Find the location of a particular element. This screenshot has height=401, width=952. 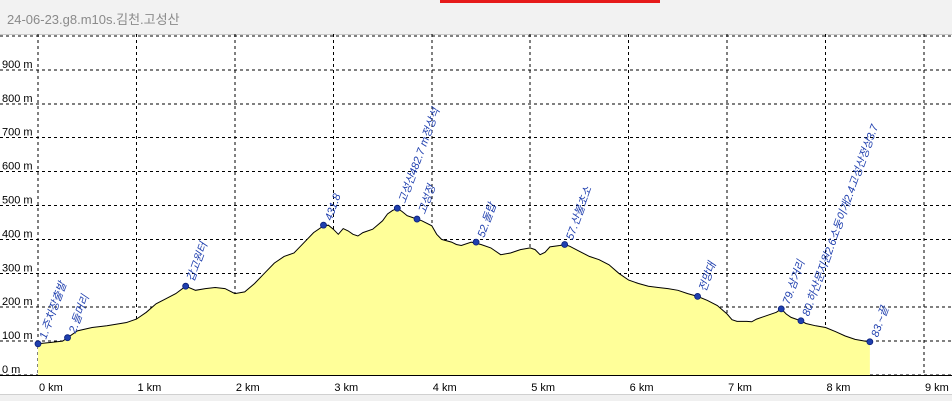

waypoint-label: 52.돌탑 is located at coordinates (487, 220).